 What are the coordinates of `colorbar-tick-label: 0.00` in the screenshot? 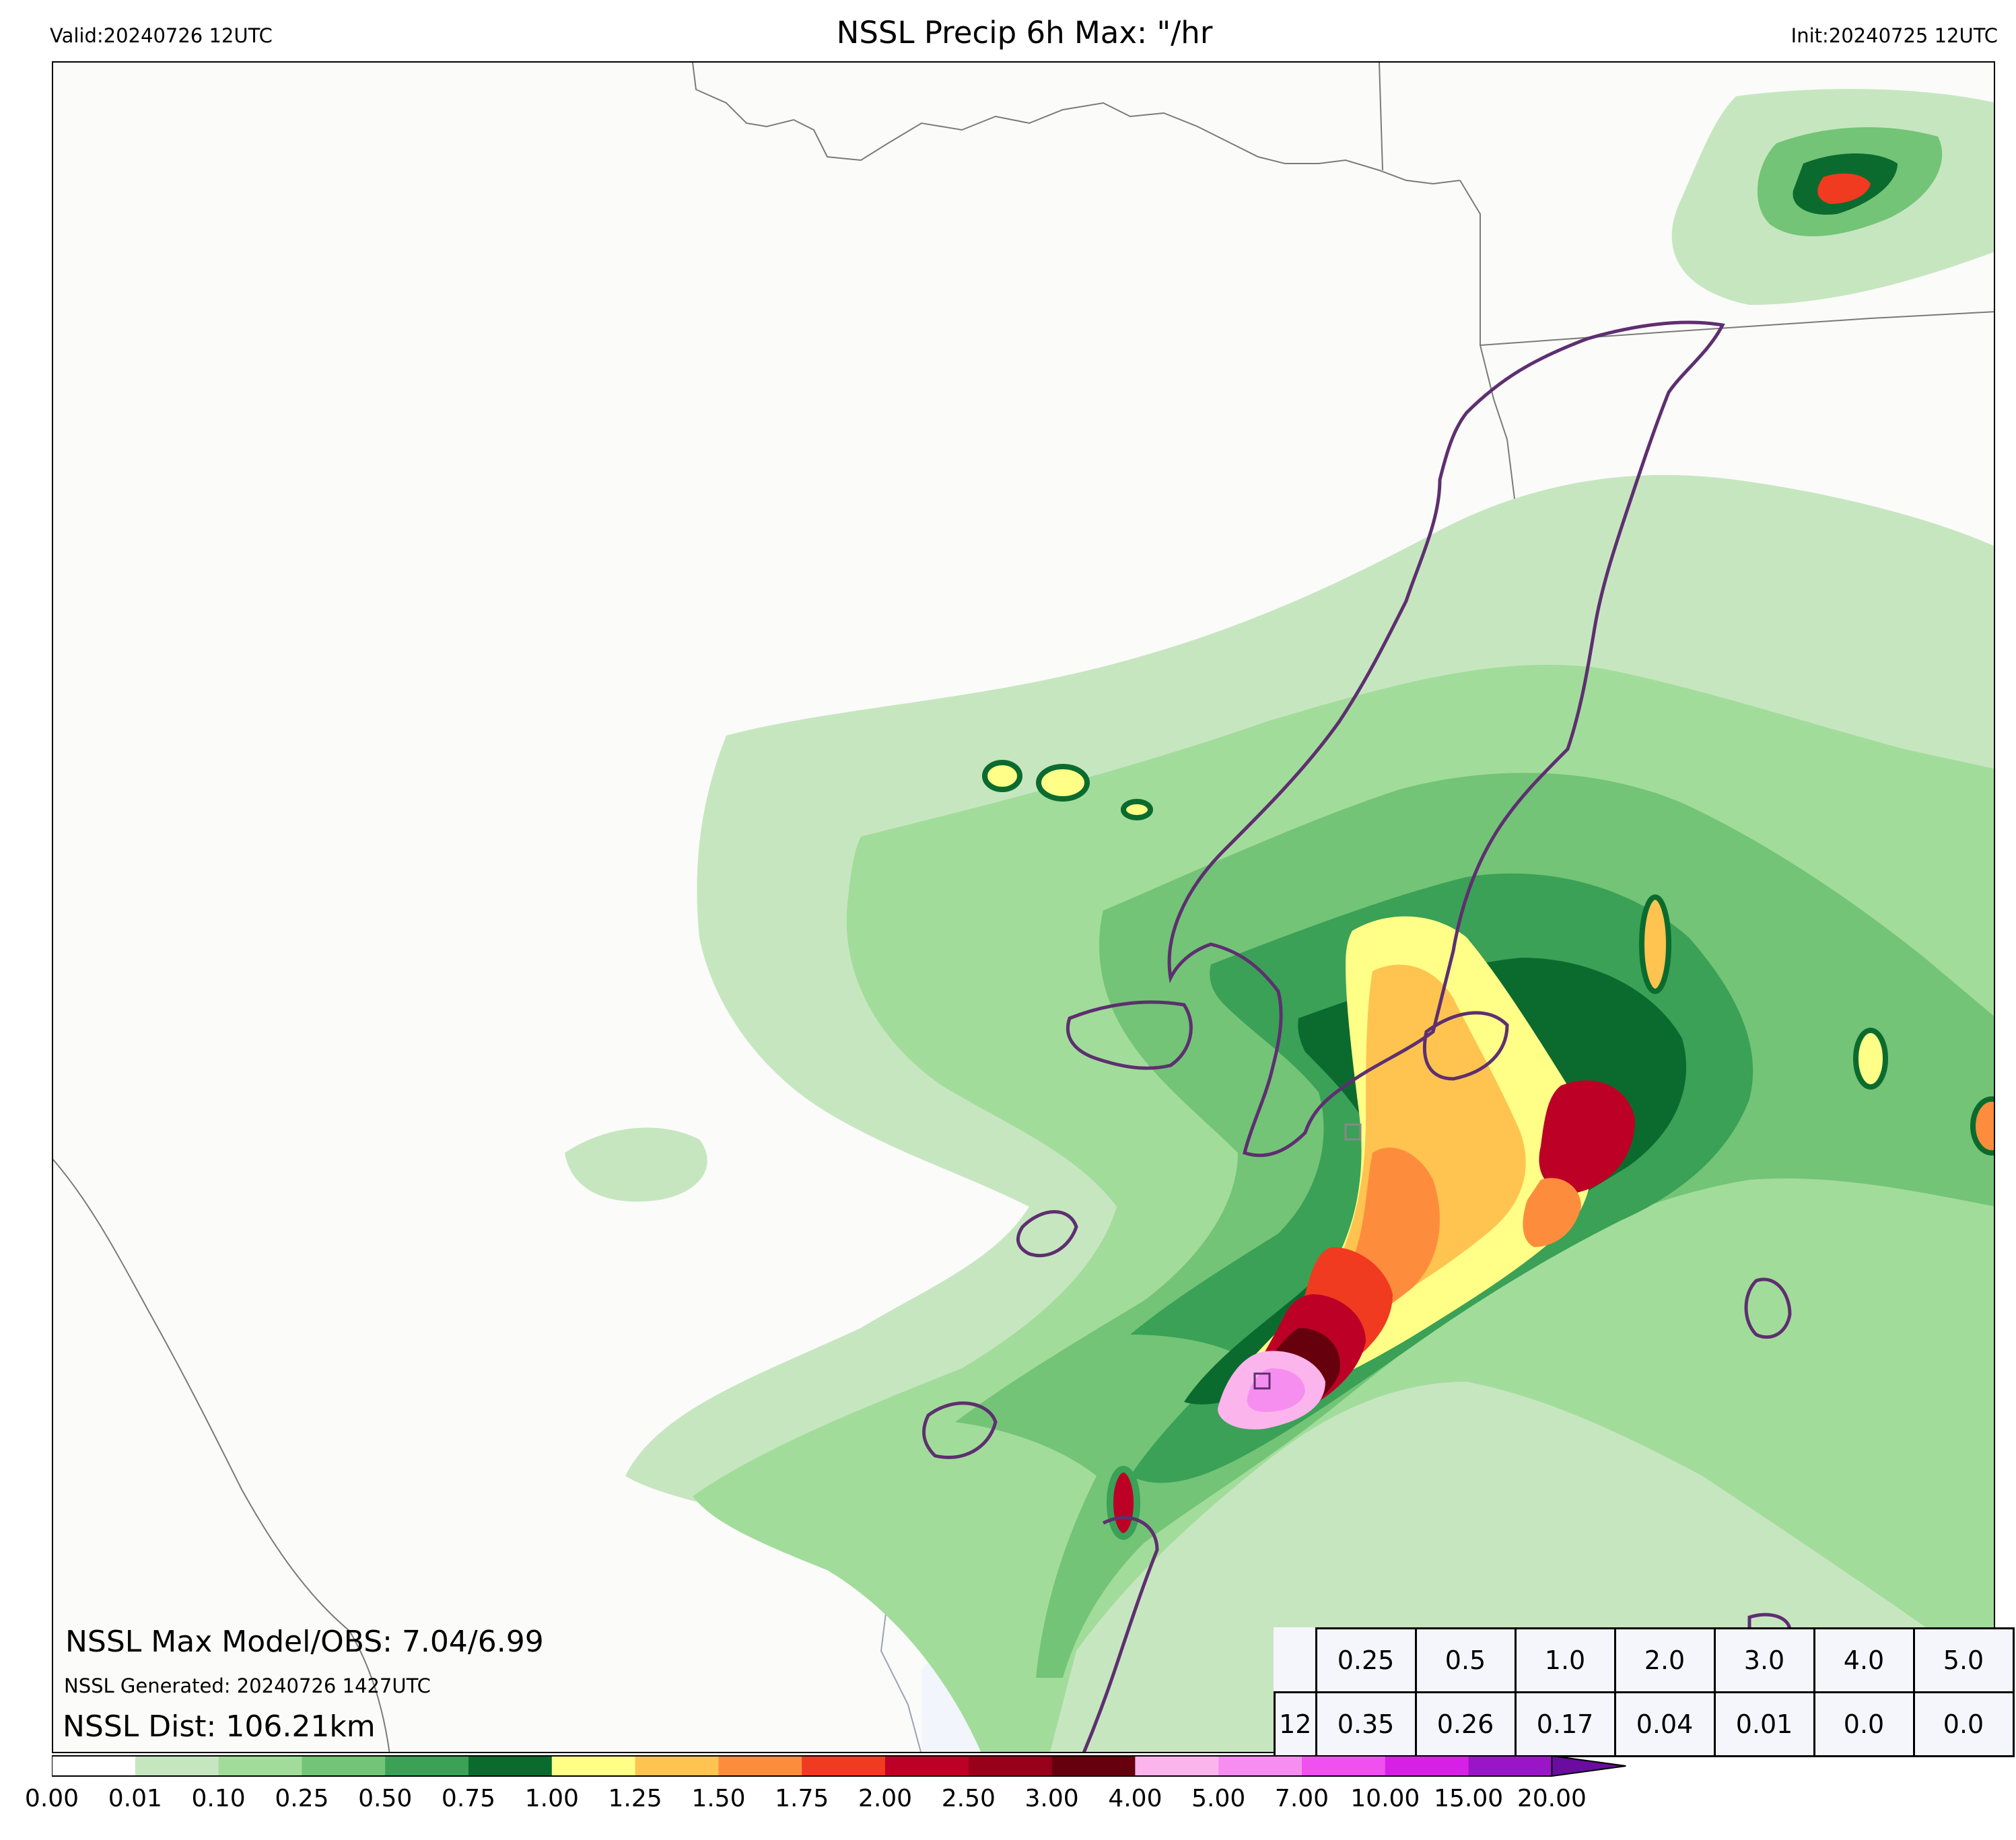 It's located at (51, 1798).